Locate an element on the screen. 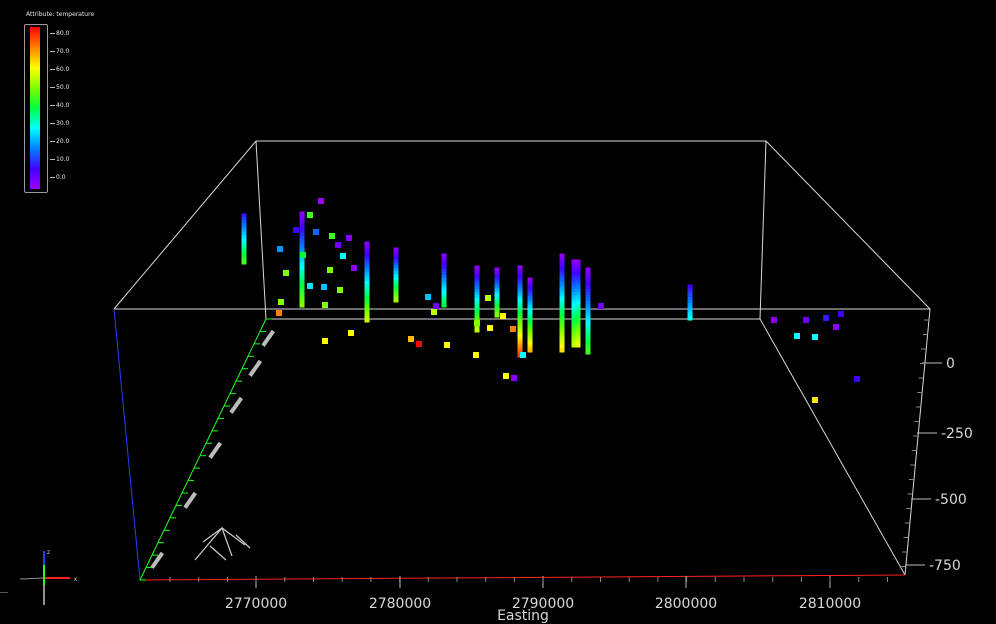  legend-tick-label: 80.0 is located at coordinates (63, 33).